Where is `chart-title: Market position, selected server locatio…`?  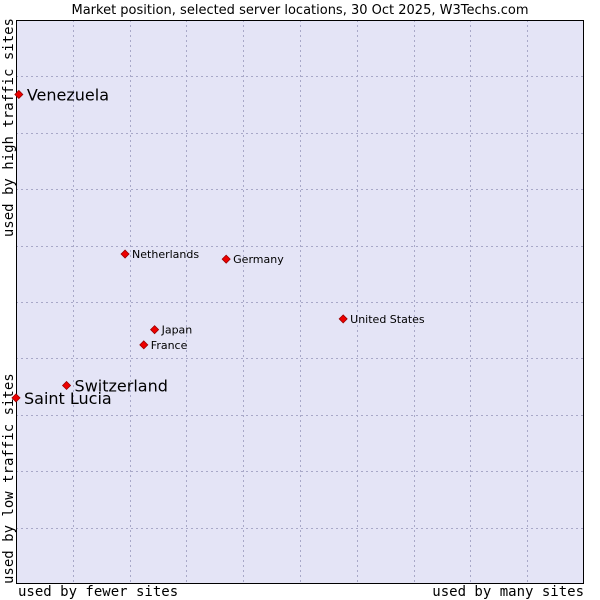
chart-title: Market position, selected server locatio… is located at coordinates (299, 10).